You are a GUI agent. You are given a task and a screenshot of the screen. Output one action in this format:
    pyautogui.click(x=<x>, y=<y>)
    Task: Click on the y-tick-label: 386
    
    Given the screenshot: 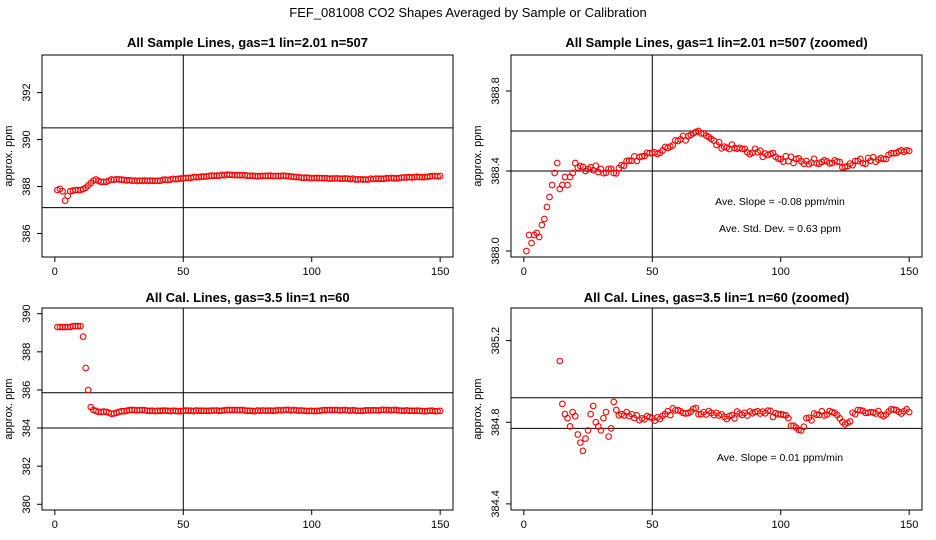 What is the action you would take?
    pyautogui.click(x=27, y=233)
    